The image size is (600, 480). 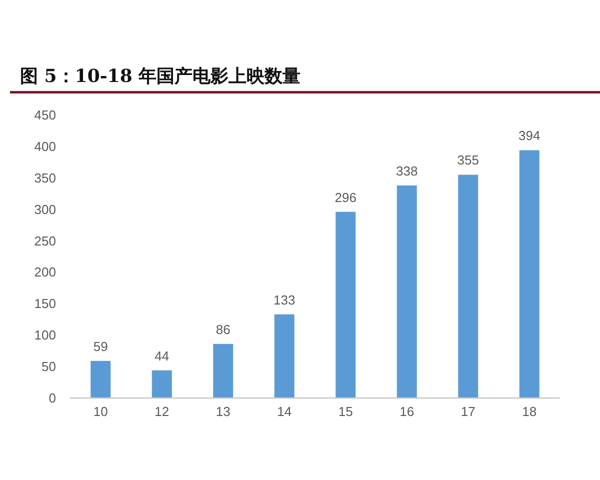 I want to click on x-tick-label: 12, so click(x=162, y=411).